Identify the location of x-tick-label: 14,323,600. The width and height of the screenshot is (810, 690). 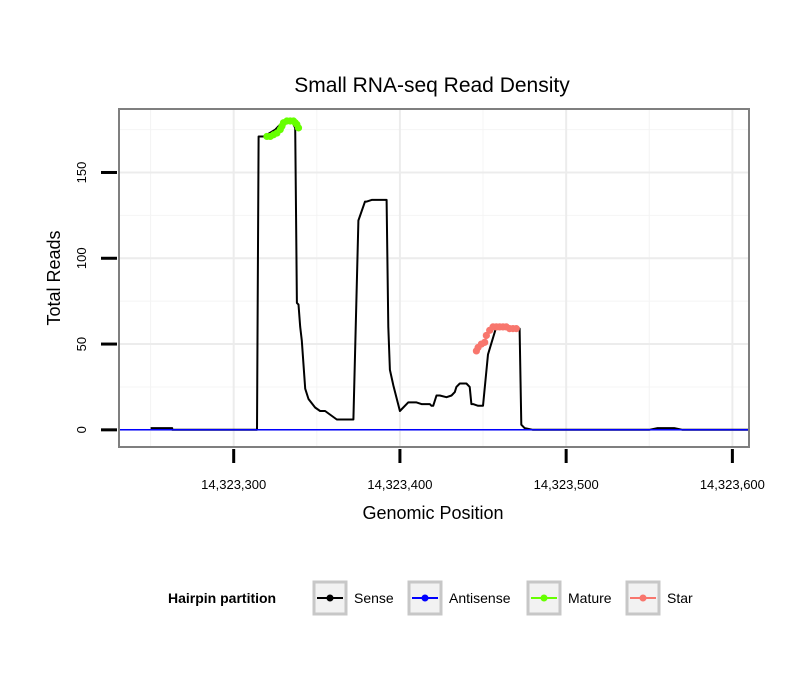
(732, 484).